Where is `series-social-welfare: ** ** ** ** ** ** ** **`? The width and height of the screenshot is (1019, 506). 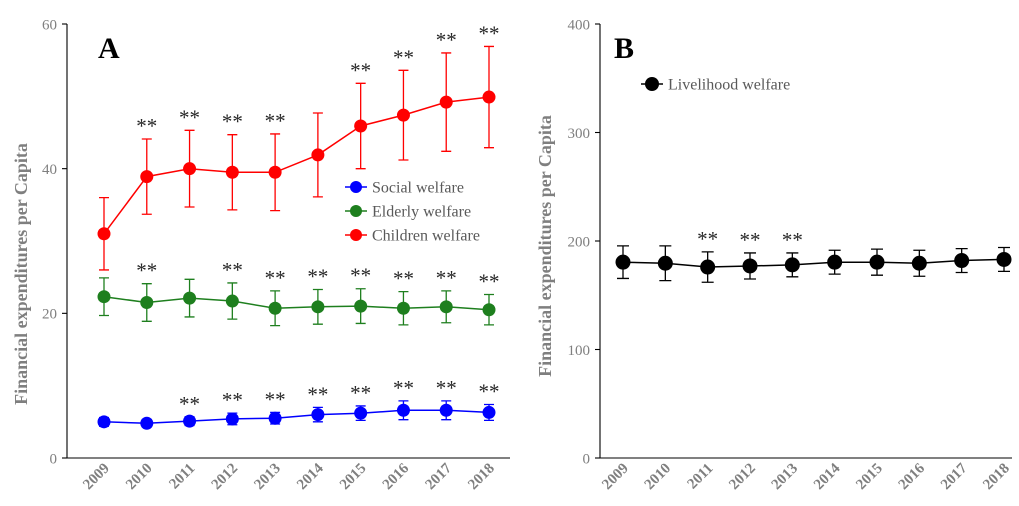 series-social-welfare: ** ** ** ** ** ** ** ** is located at coordinates (298, 403).